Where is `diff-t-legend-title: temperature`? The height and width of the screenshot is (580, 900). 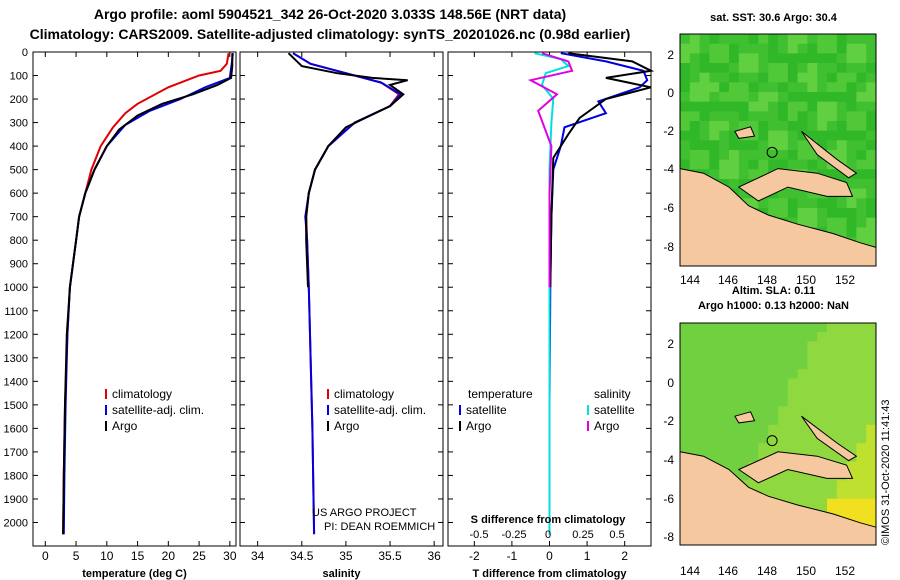 diff-t-legend-title: temperature is located at coordinates (500, 394).